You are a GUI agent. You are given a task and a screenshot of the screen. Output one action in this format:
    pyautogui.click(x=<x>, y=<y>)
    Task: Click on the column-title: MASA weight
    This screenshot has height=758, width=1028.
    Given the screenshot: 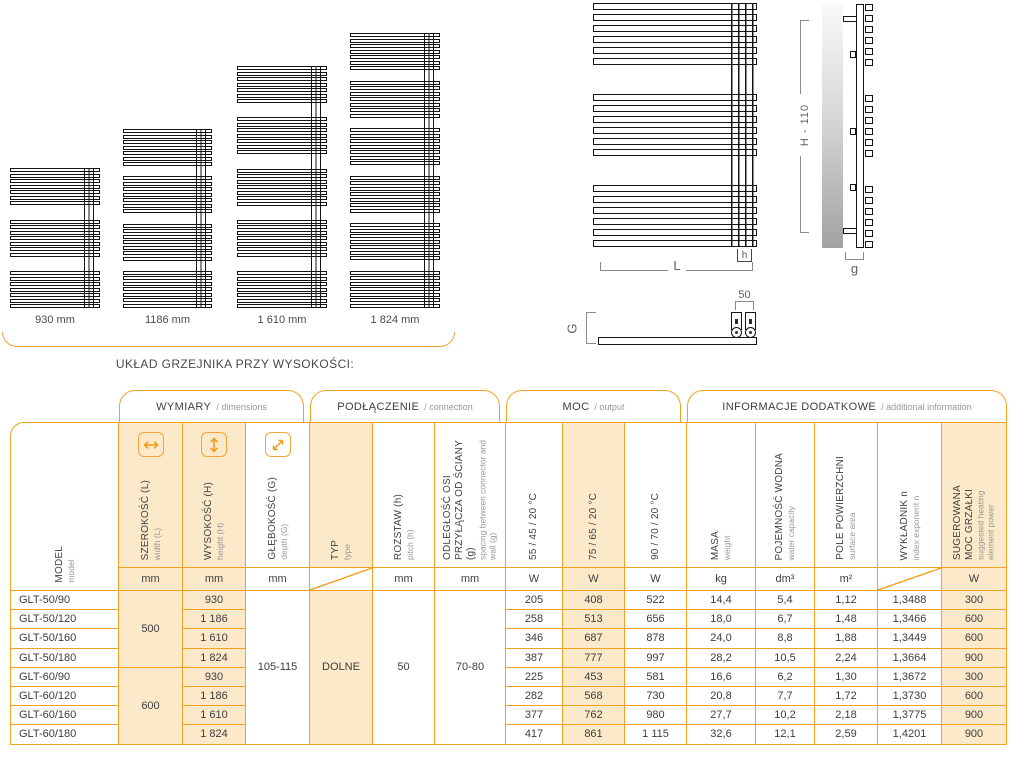 What is the action you would take?
    pyautogui.click(x=721, y=545)
    